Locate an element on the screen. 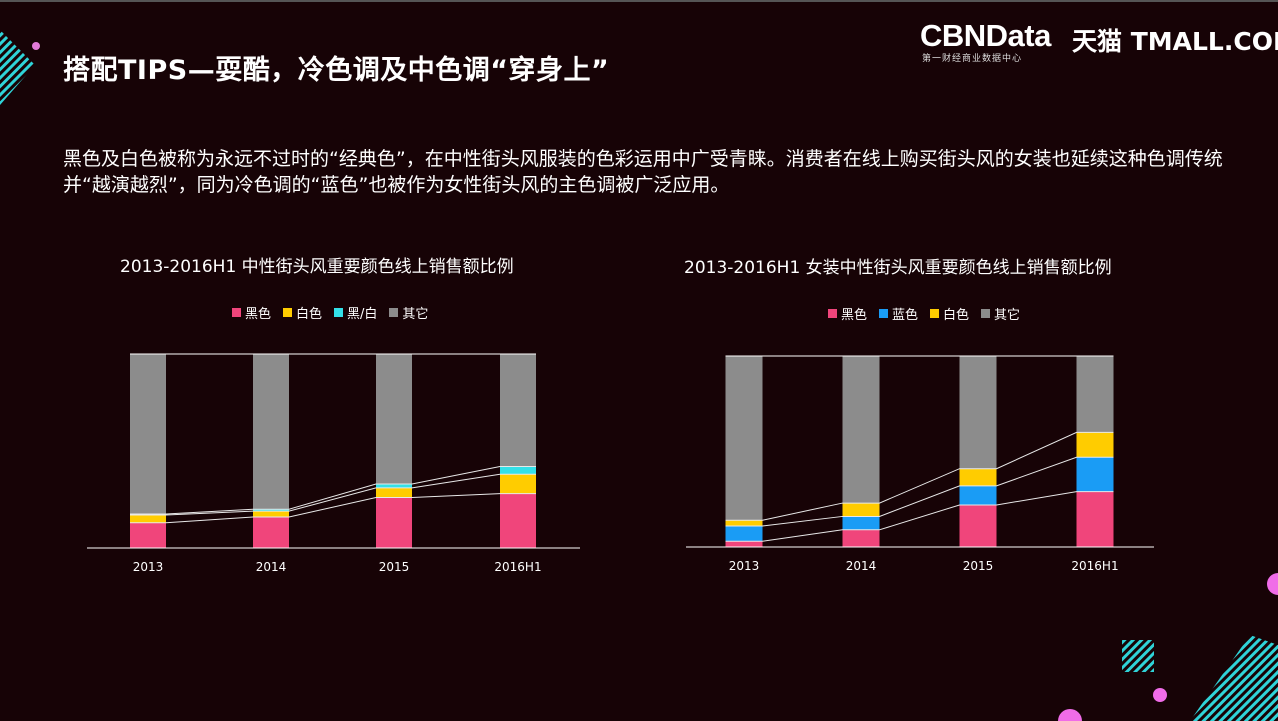 This screenshot has width=1278, height=721. maze-square-decoration is located at coordinates (1138, 656).